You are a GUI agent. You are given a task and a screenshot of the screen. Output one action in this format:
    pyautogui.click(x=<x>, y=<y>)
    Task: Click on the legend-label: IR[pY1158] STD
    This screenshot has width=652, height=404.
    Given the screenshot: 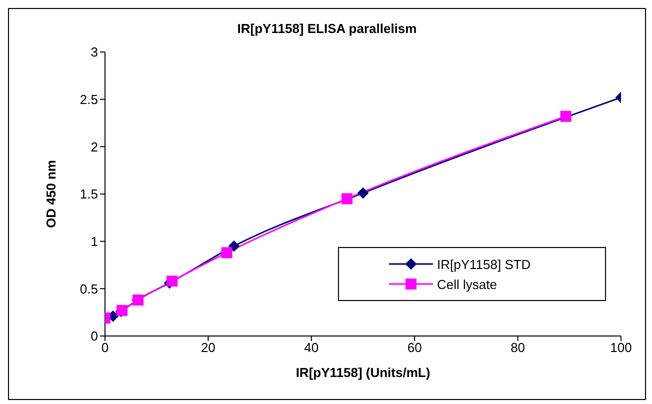 What is the action you would take?
    pyautogui.click(x=484, y=264)
    